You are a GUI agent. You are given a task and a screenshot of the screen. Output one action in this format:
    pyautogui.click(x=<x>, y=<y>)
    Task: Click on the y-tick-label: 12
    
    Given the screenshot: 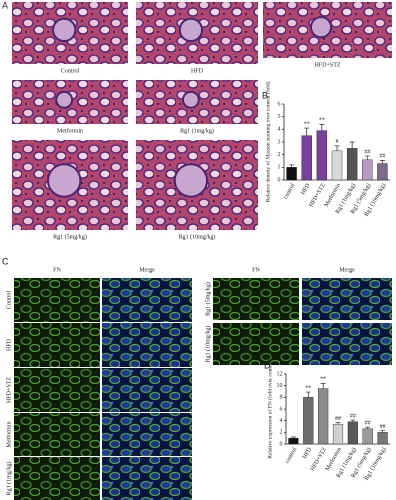 What is the action you would take?
    pyautogui.click(x=280, y=374)
    